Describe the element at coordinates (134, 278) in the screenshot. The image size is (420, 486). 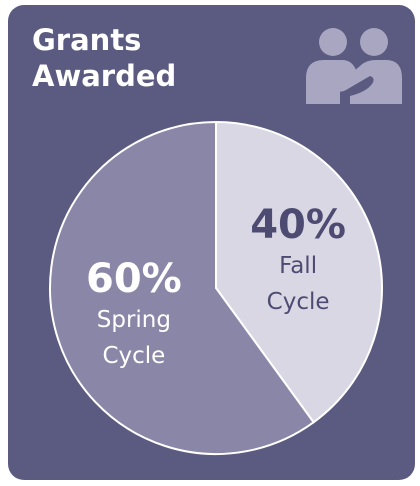
I see `value-label: 60%` at that location.